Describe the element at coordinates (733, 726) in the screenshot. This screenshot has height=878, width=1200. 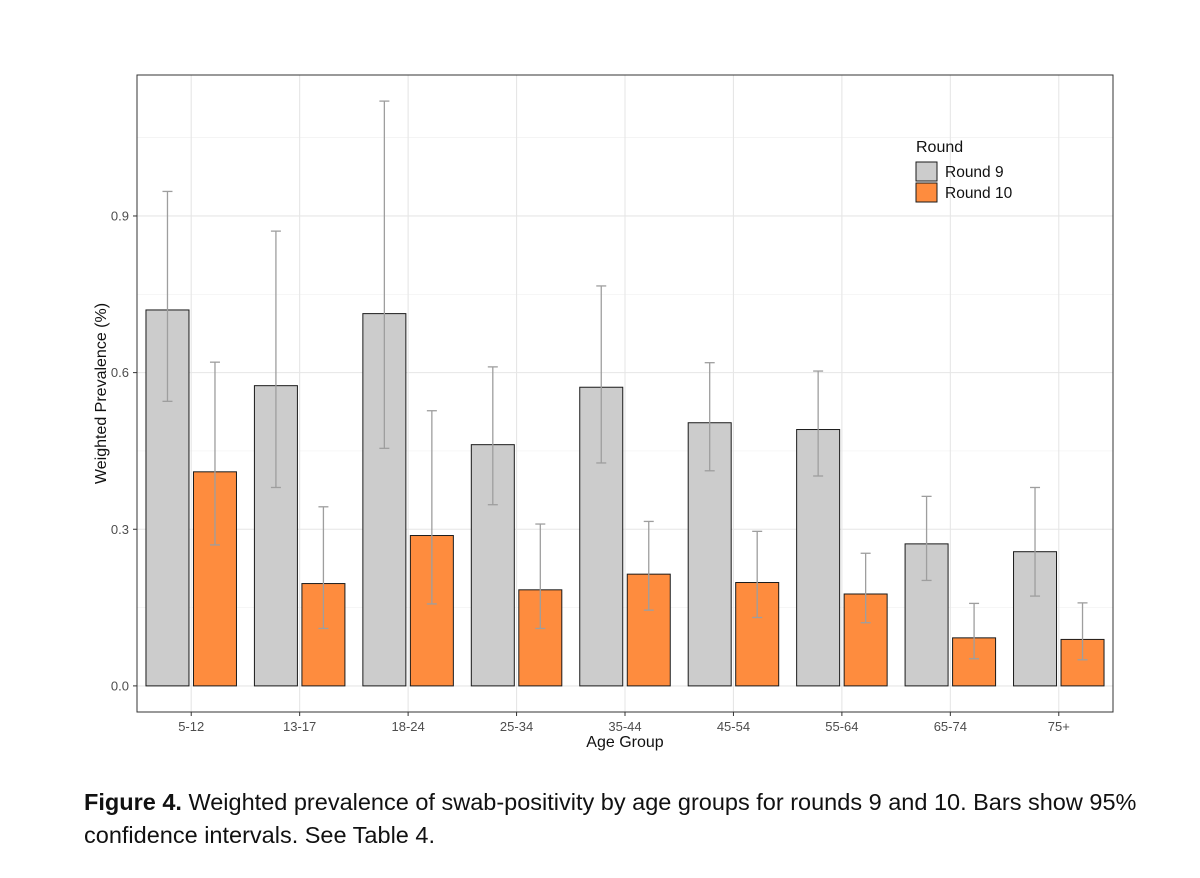
I see `x-tick-label: 45-54` at that location.